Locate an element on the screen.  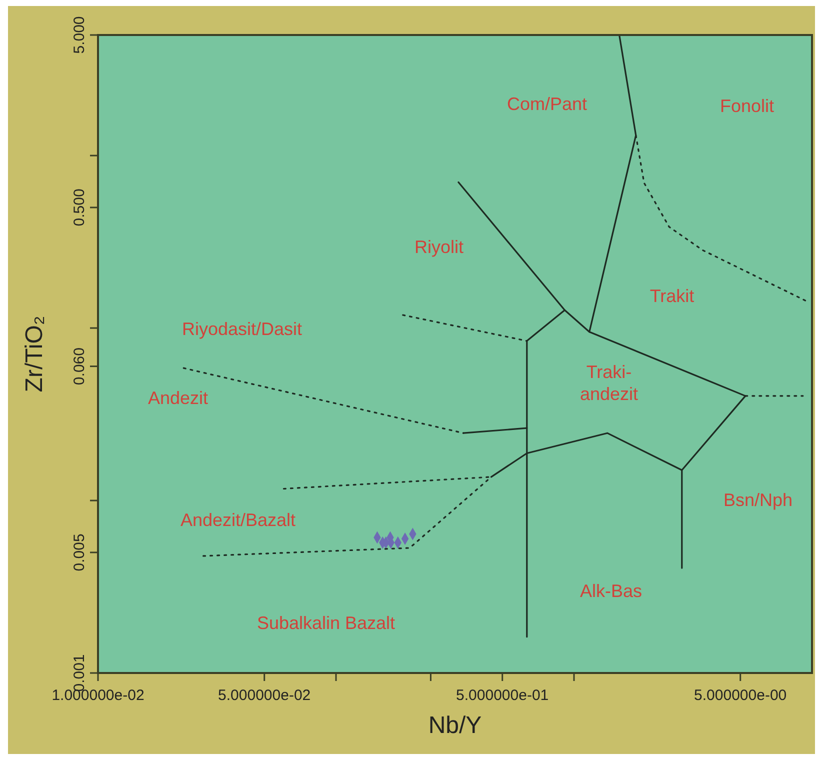
x-tick-label: 5.000000e-00 is located at coordinates (740, 695).